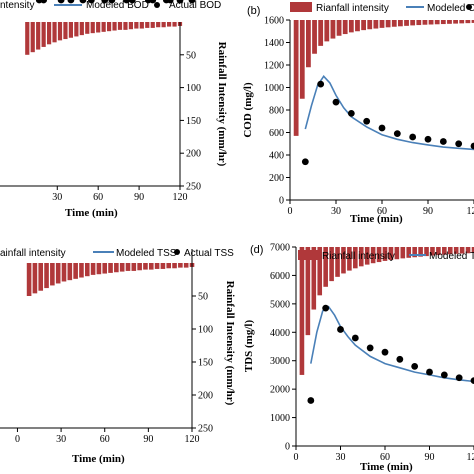 Image resolution: width=474 pixels, height=474 pixels. Describe the element at coordinates (450, 8) in the screenshot. I see `legend-model-label: Modeled COD` at that location.